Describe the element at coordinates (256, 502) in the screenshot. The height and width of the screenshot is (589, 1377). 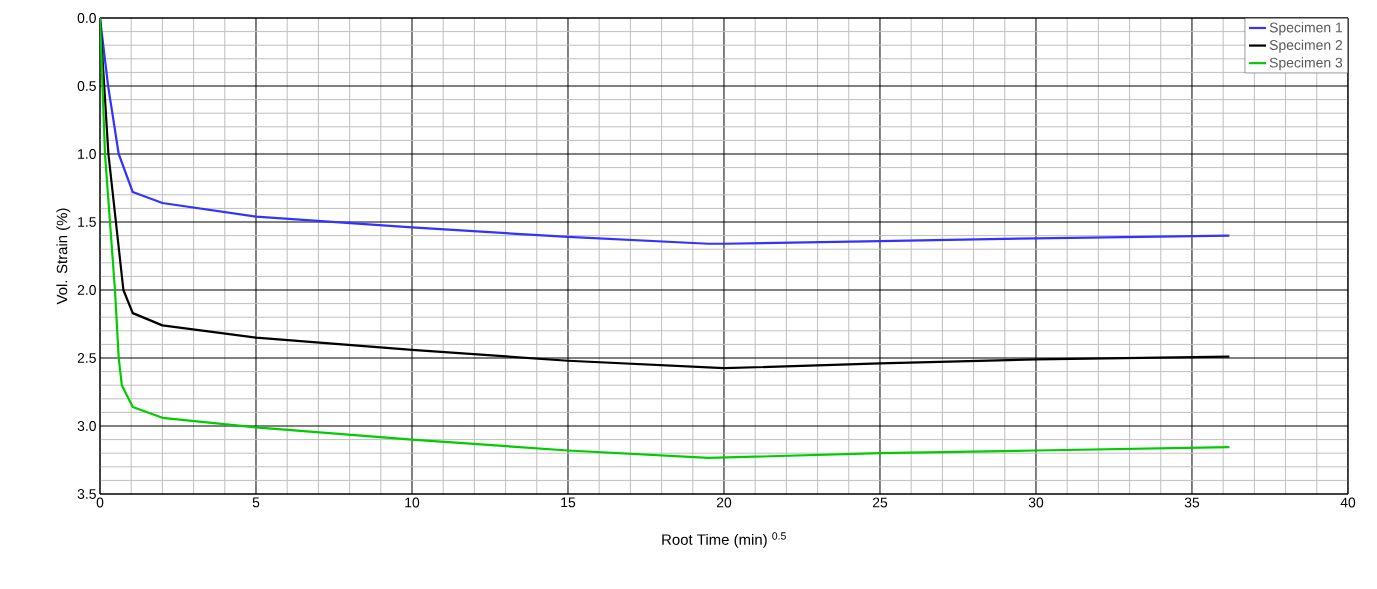
I see `x-tick-label: 5` at that location.